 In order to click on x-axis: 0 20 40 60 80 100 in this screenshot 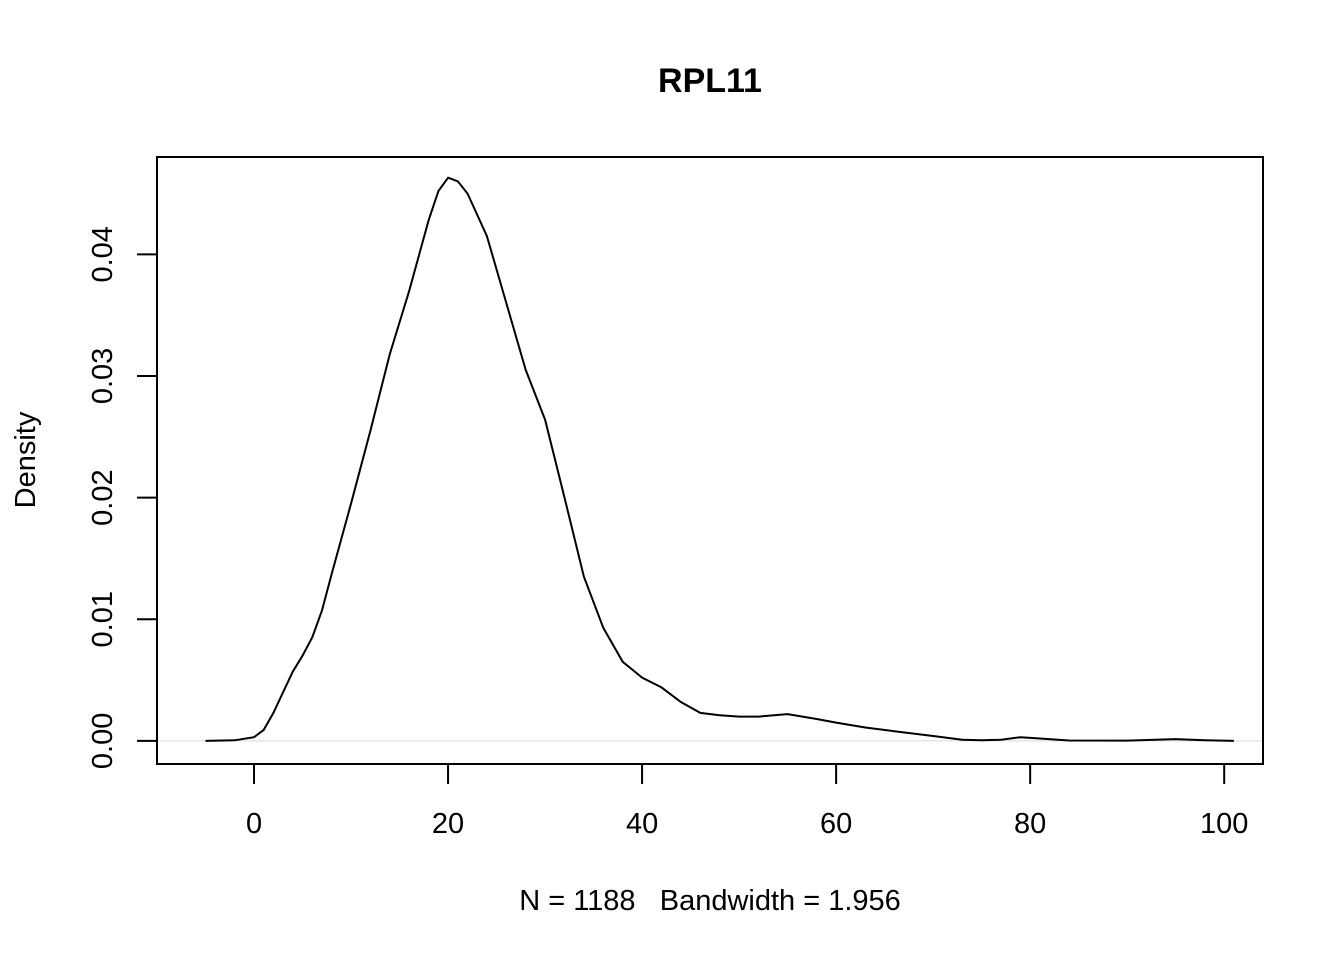, I will do `click(747, 801)`.